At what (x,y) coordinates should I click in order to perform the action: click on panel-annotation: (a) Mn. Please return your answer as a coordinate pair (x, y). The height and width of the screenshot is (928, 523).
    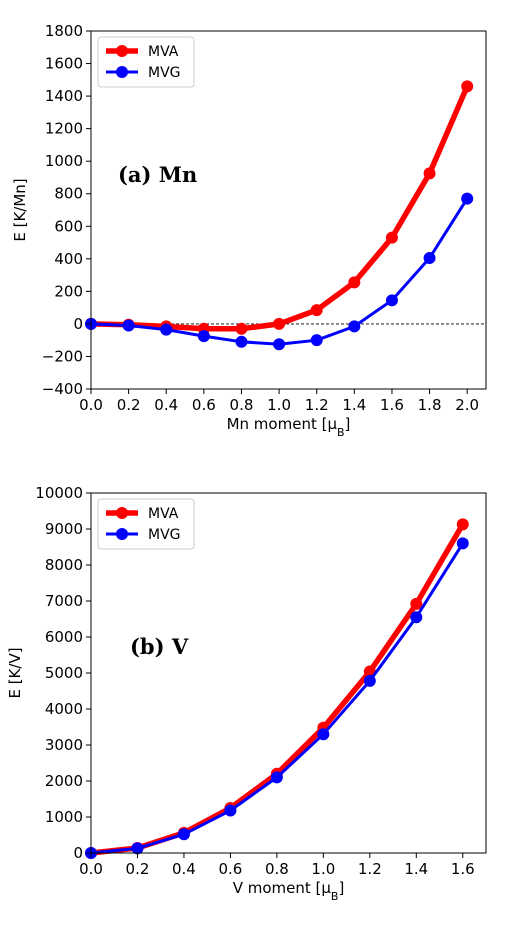
    Looking at the image, I should click on (157, 174).